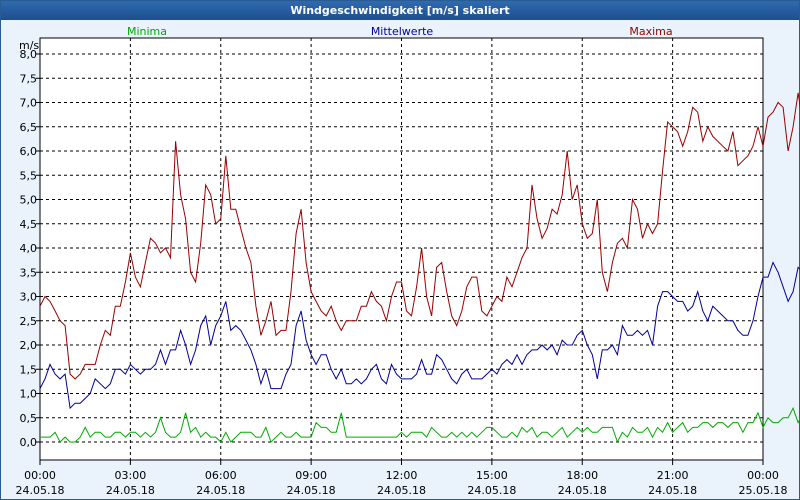  I want to click on y-tick-label: 5,0, so click(29, 200).